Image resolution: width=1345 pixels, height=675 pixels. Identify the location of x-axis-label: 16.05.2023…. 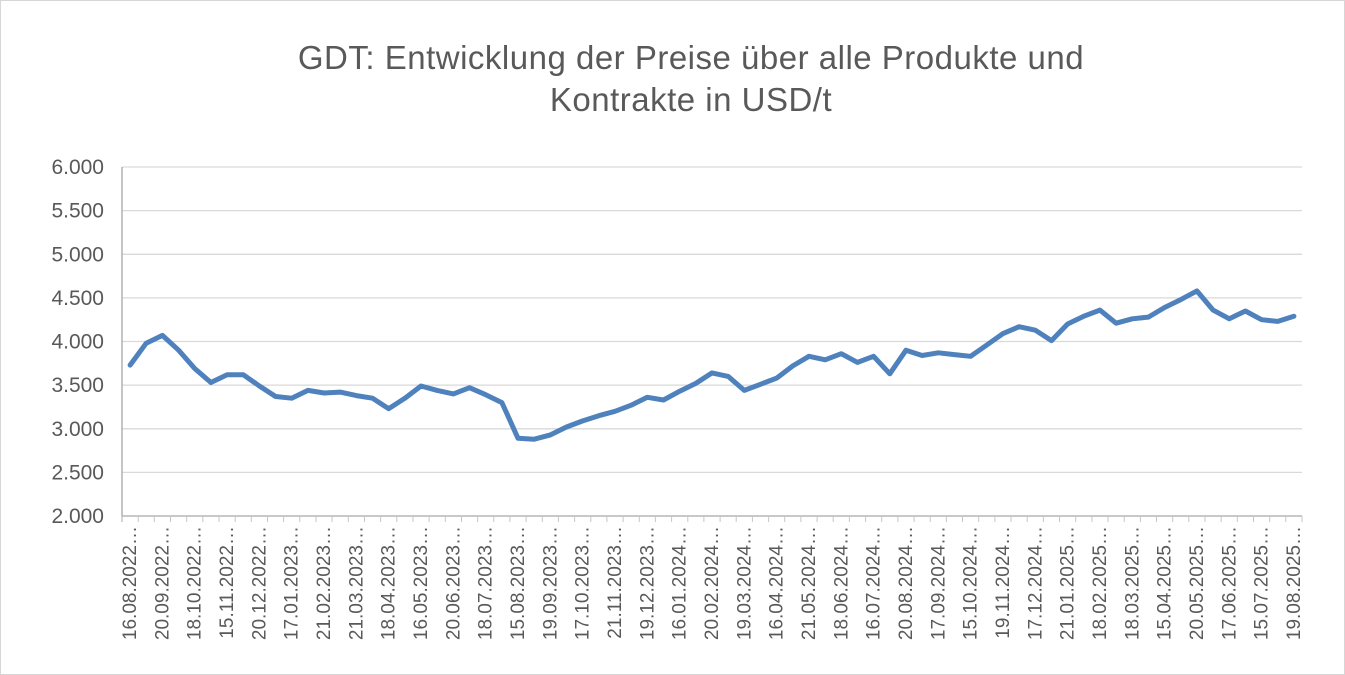
(421, 583).